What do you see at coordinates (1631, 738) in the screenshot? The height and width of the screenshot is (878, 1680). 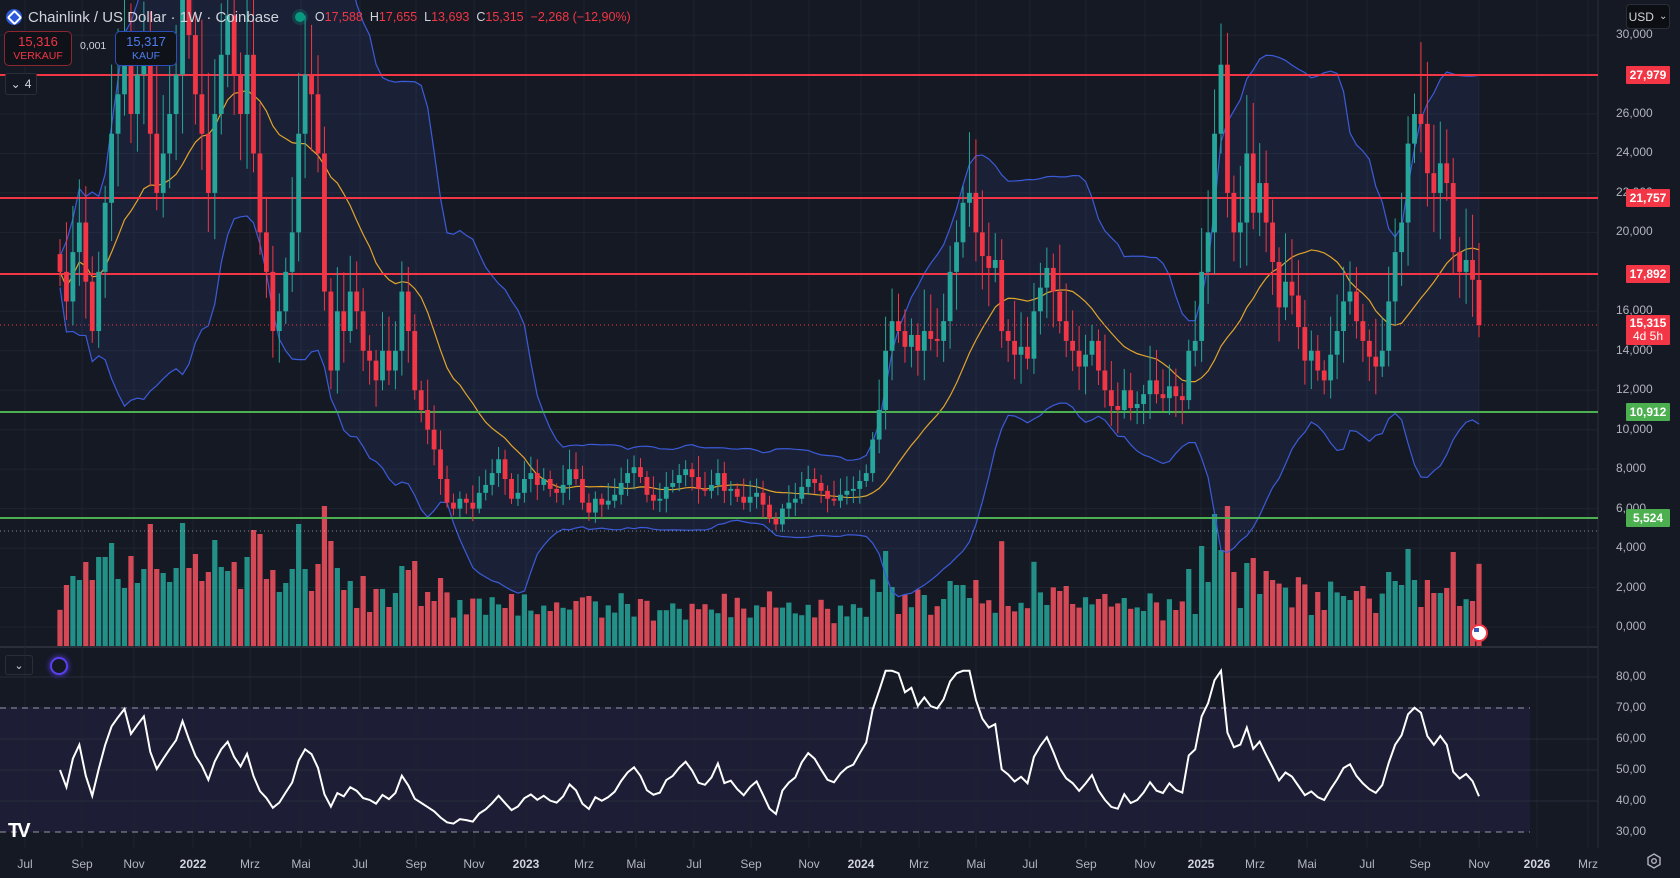 I see `rsi-axis-tick: 60,00` at bounding box center [1631, 738].